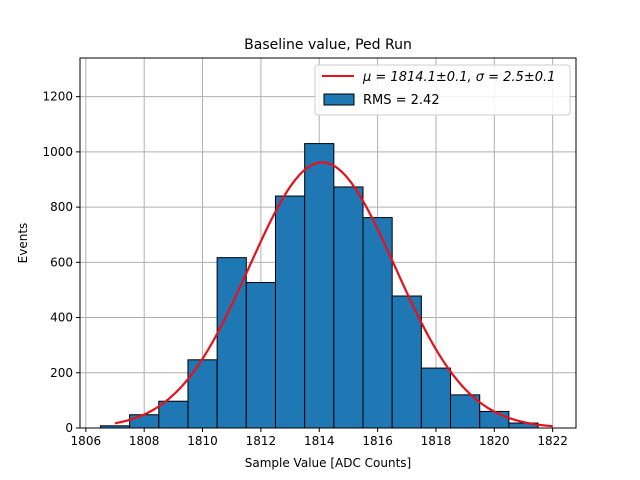  Describe the element at coordinates (261, 441) in the screenshot. I see `x-tick-label: 1812` at that location.